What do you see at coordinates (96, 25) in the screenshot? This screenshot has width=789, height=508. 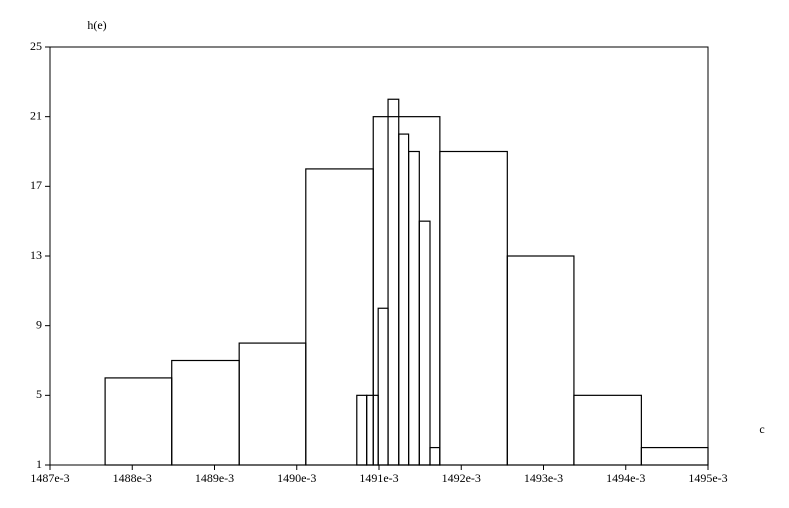 I see `y-axis-label: h(e)` at bounding box center [96, 25].